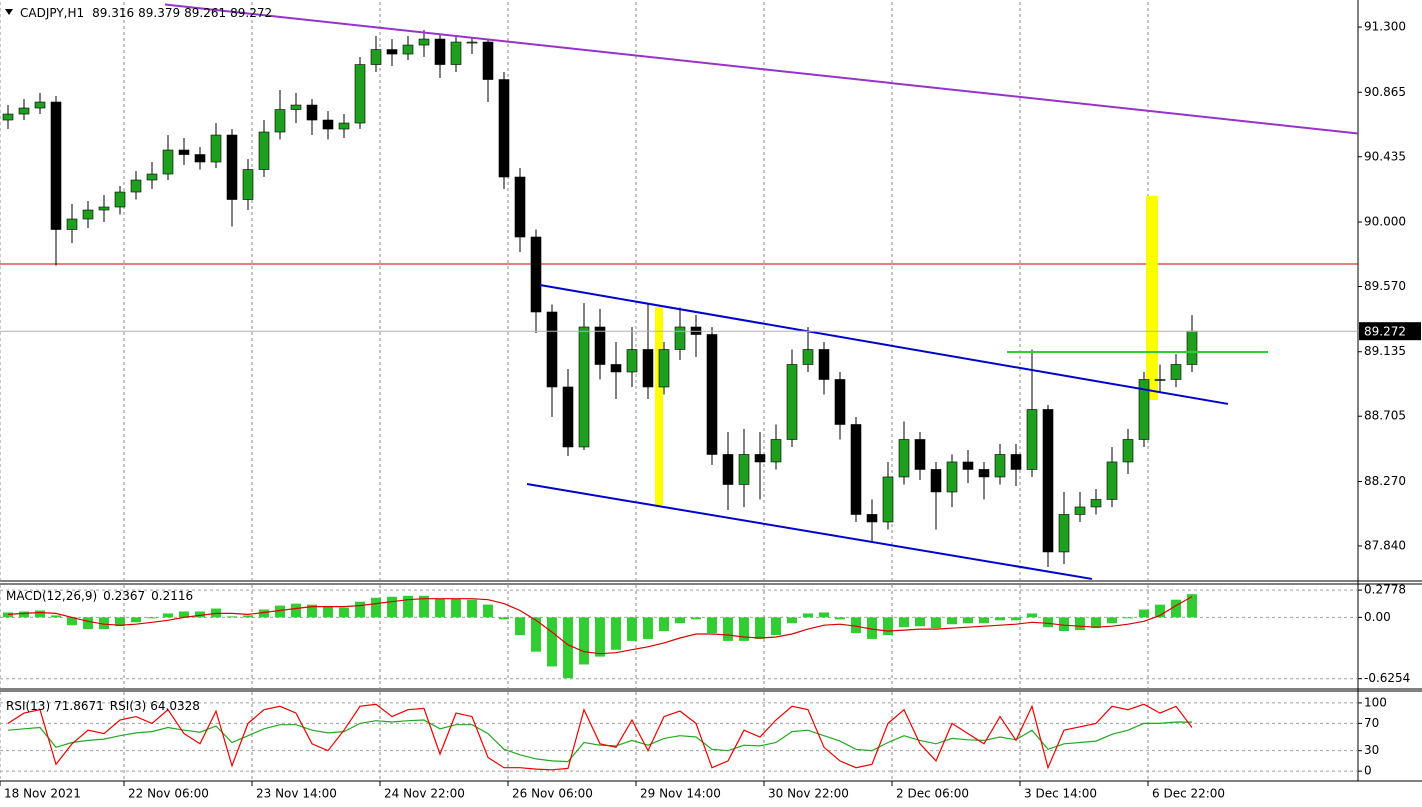 The width and height of the screenshot is (1422, 807). I want to click on indicator-value: 0.2367, so click(124, 596).